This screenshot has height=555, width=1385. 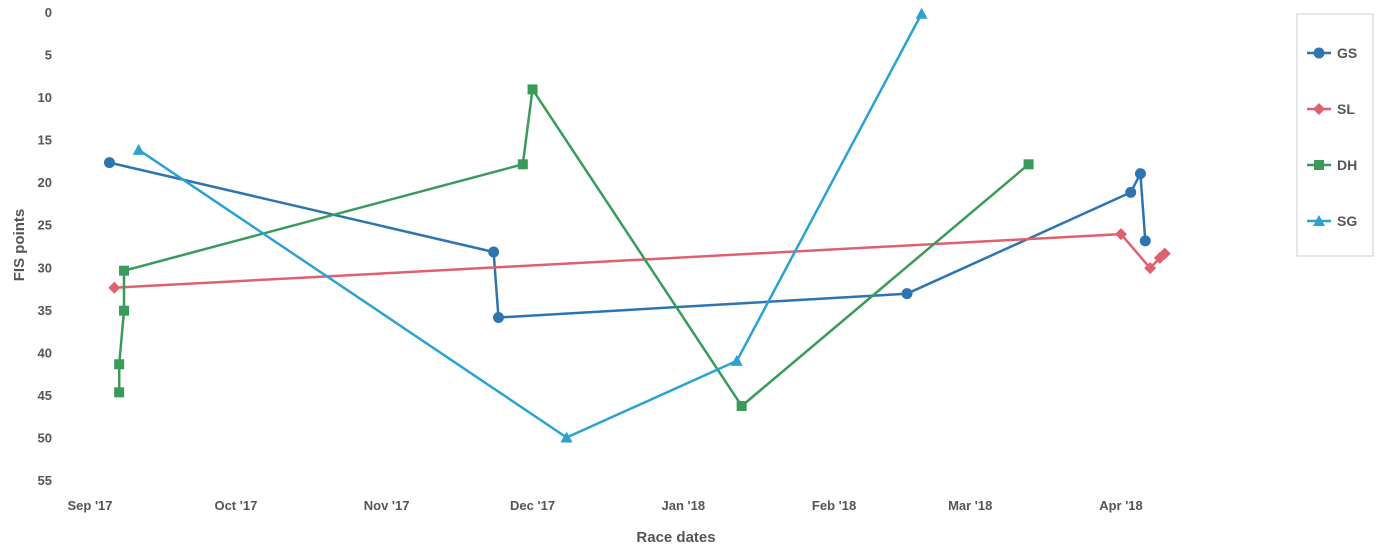 What do you see at coordinates (1347, 221) in the screenshot?
I see `legend-label-sg: SG` at bounding box center [1347, 221].